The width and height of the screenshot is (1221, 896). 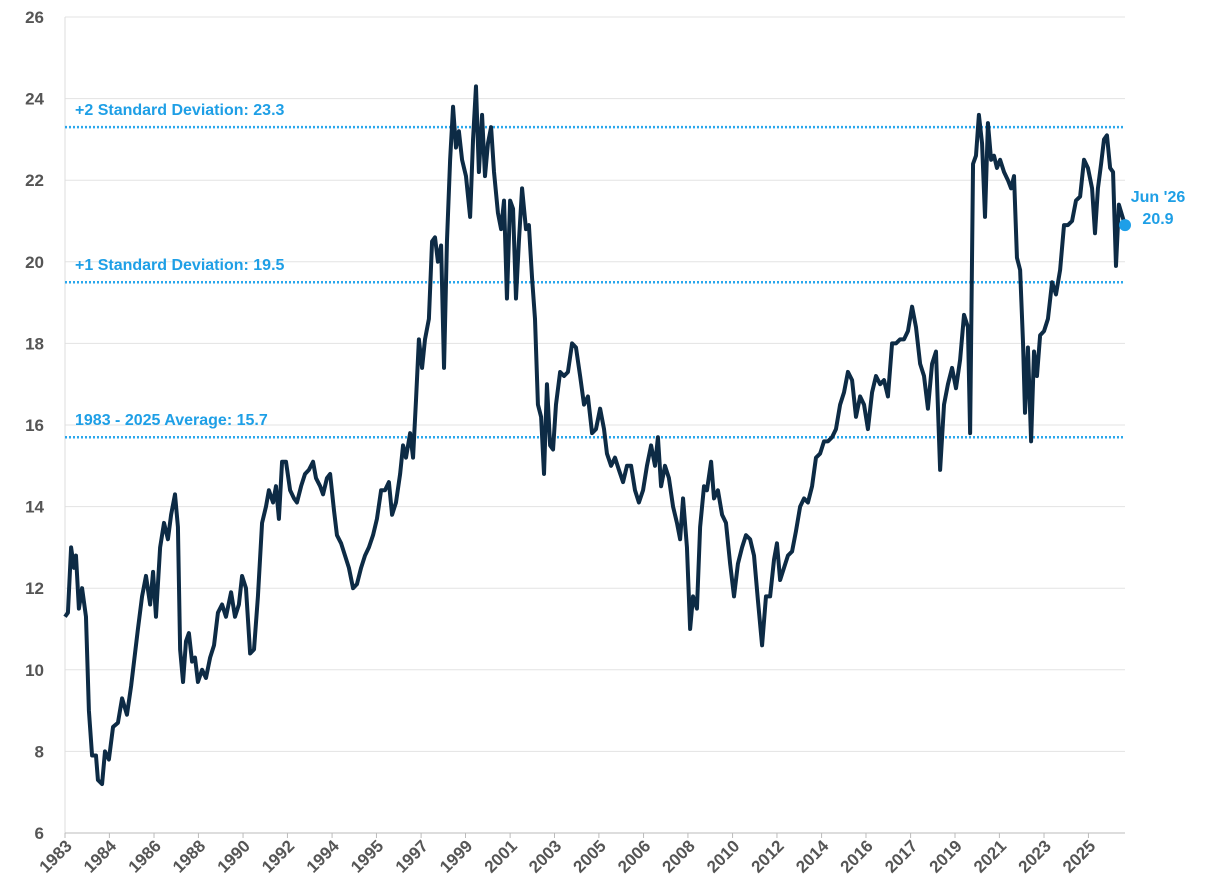 What do you see at coordinates (812, 856) in the screenshot?
I see `x-tick-label: 2014` at bounding box center [812, 856].